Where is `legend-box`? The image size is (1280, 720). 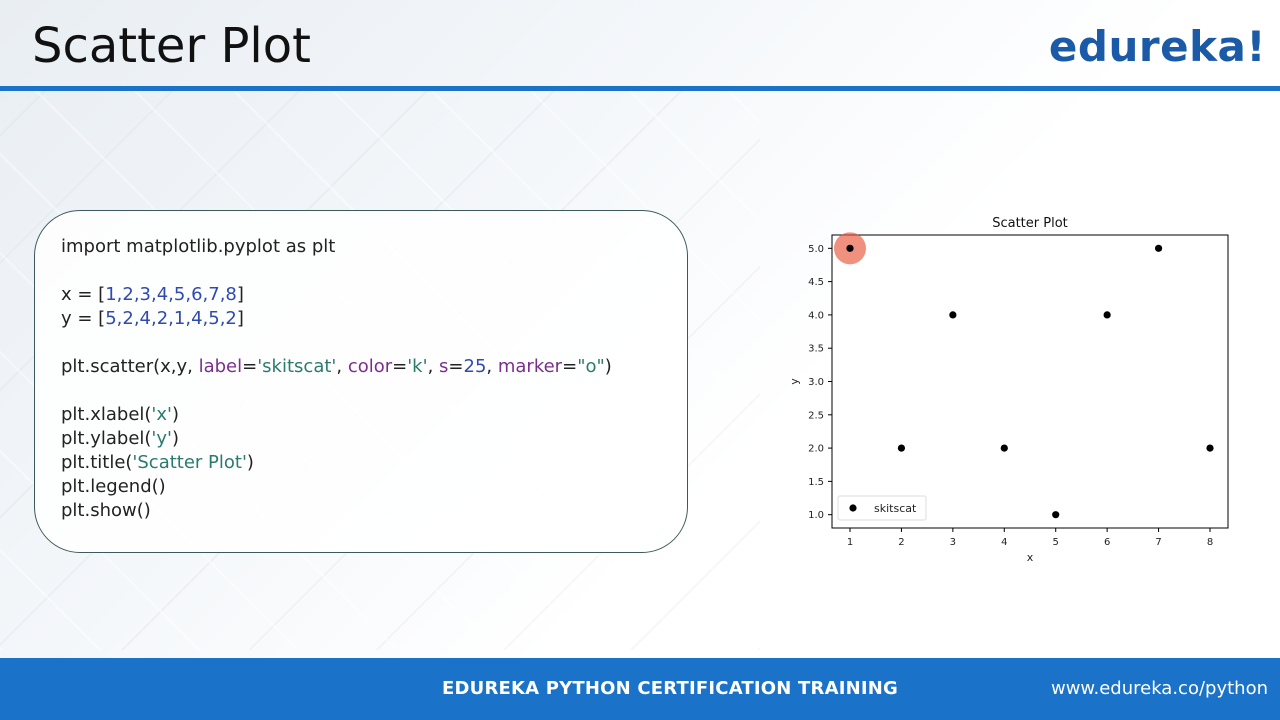
legend-box is located at coordinates (882, 508).